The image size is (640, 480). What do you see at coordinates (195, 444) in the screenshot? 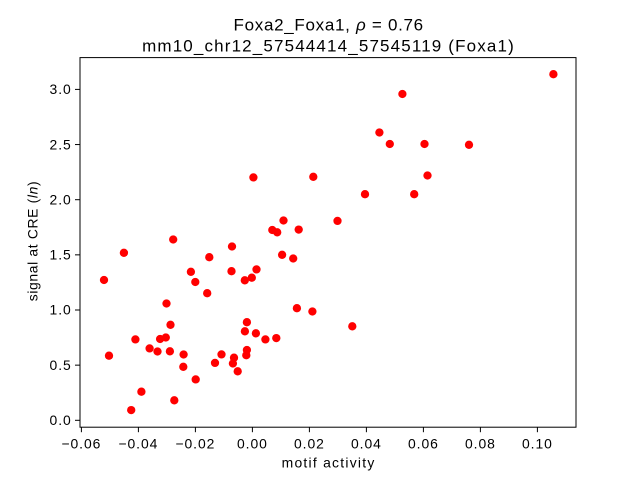
I see `svg-text: −0.02` at bounding box center [195, 444].